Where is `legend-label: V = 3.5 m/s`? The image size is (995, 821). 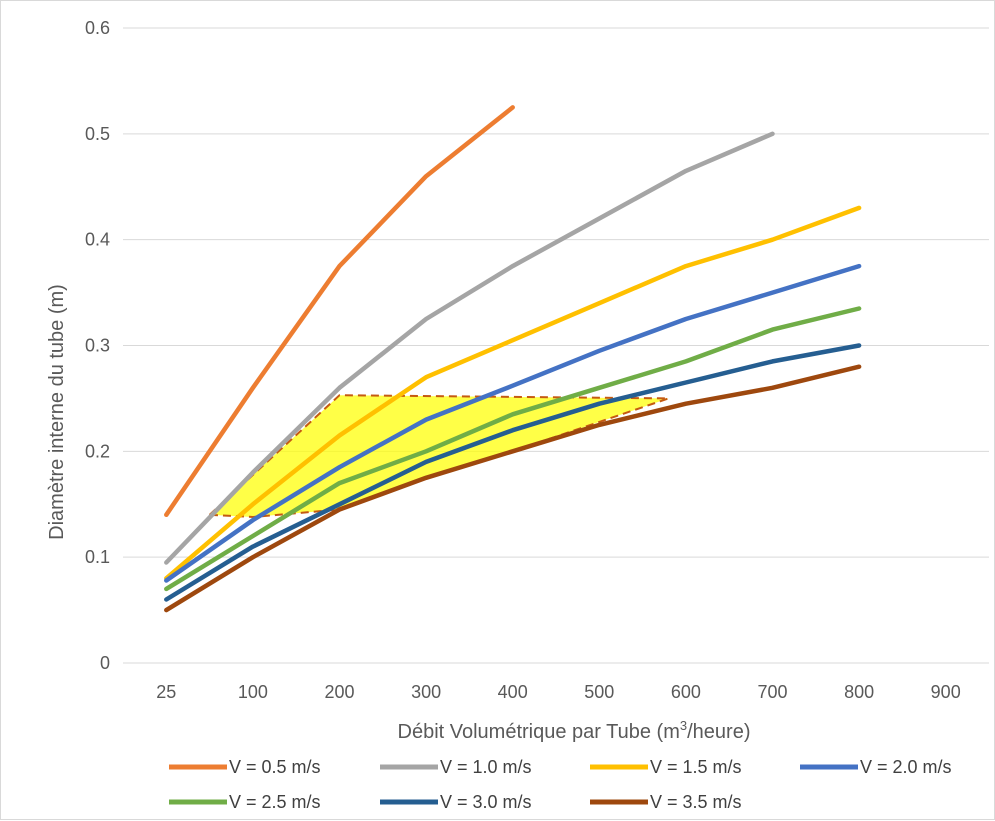 legend-label: V = 3.5 m/s is located at coordinates (696, 802).